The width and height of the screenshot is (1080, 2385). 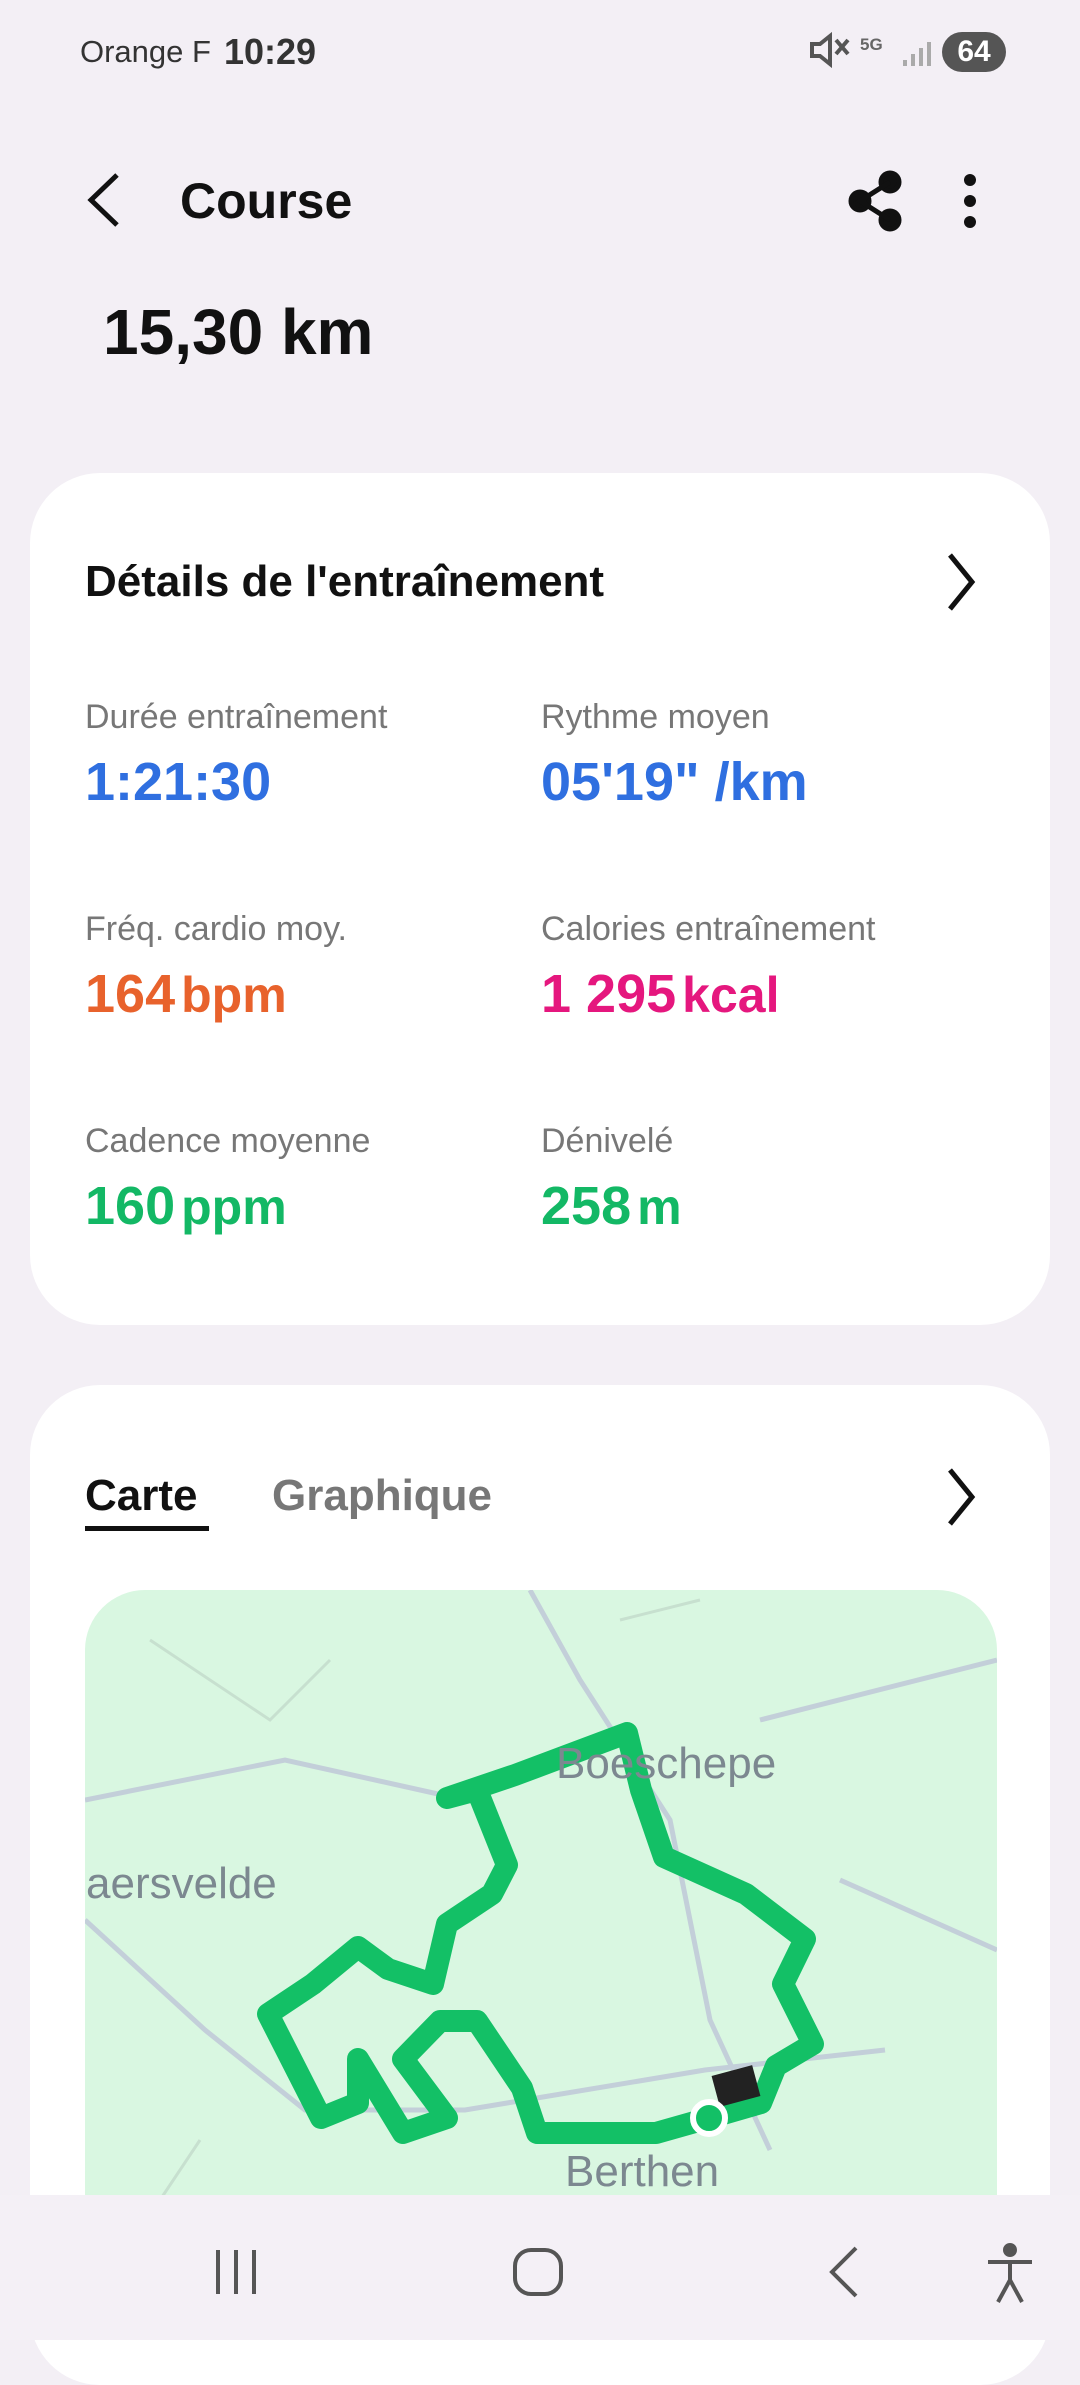 What do you see at coordinates (609, 994) in the screenshot?
I see `metric-value: 1 295` at bounding box center [609, 994].